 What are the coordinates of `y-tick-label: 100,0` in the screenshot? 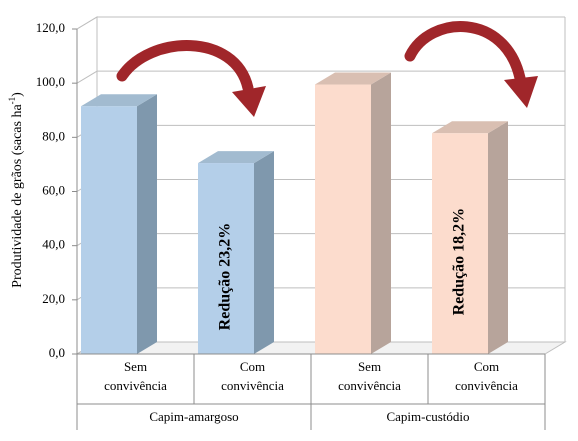 It's located at (50, 81).